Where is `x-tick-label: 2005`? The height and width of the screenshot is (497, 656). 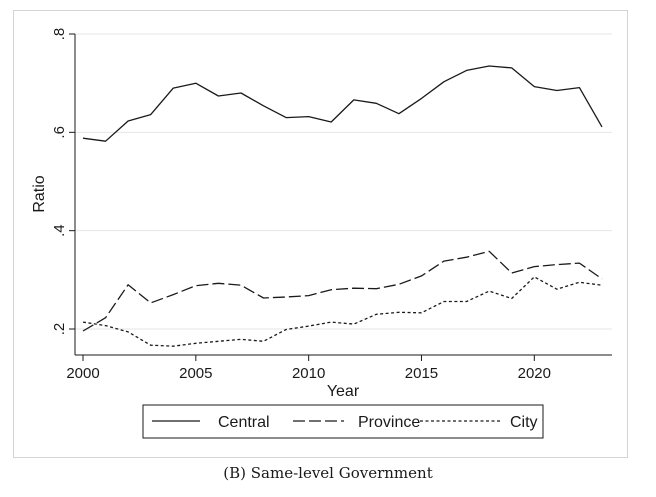 x-tick-label: 2005 is located at coordinates (195, 373).